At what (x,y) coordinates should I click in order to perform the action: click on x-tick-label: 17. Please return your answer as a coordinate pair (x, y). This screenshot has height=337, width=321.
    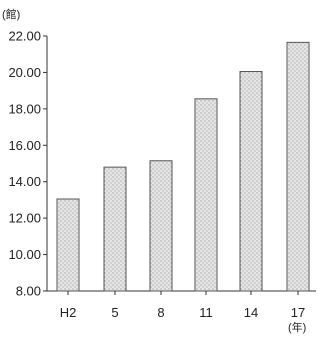
    Looking at the image, I should click on (298, 312).